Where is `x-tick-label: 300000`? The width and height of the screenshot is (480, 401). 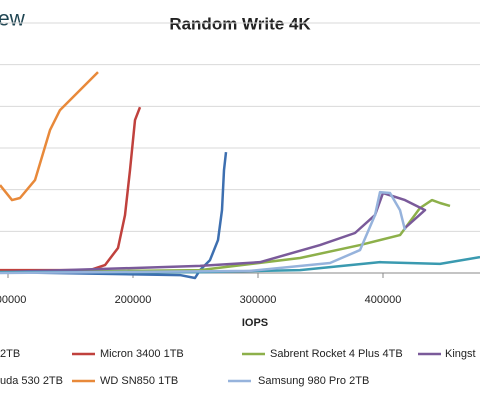 x-tick-label: 300000 is located at coordinates (258, 300).